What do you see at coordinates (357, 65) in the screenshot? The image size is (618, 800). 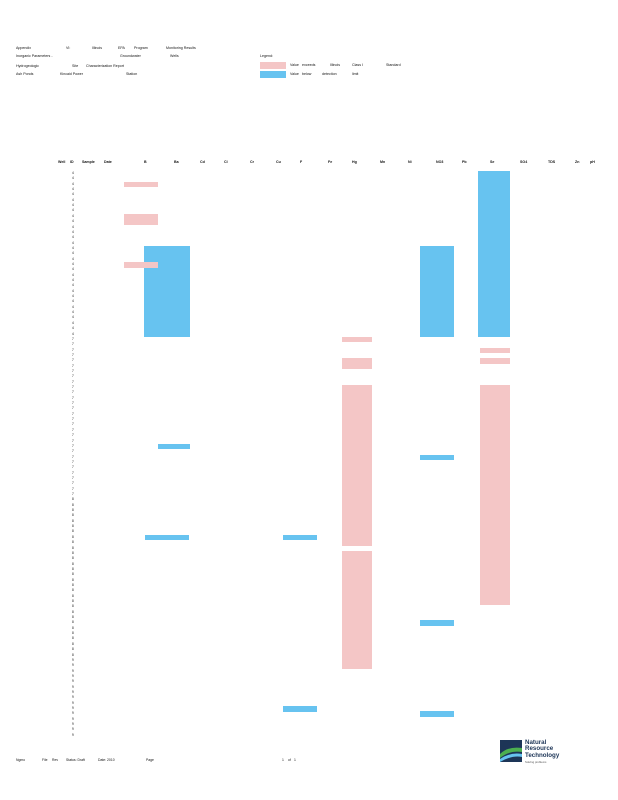 I see `legend-text: Class I` at bounding box center [357, 65].